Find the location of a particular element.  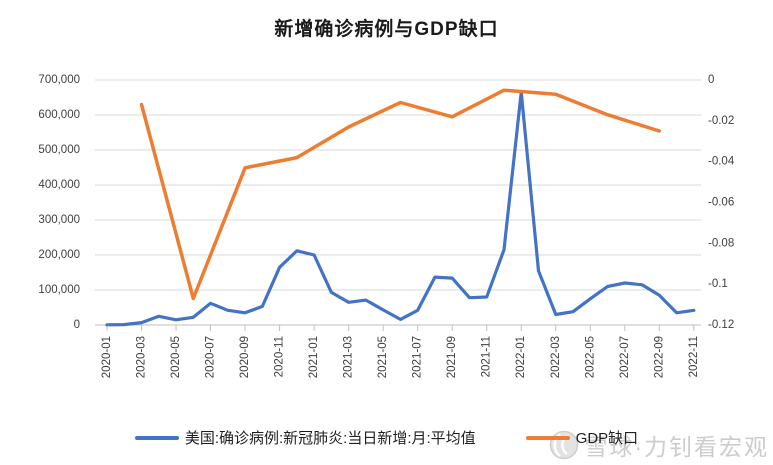

left-axis-tick-label: 200,000 is located at coordinates (59, 255).